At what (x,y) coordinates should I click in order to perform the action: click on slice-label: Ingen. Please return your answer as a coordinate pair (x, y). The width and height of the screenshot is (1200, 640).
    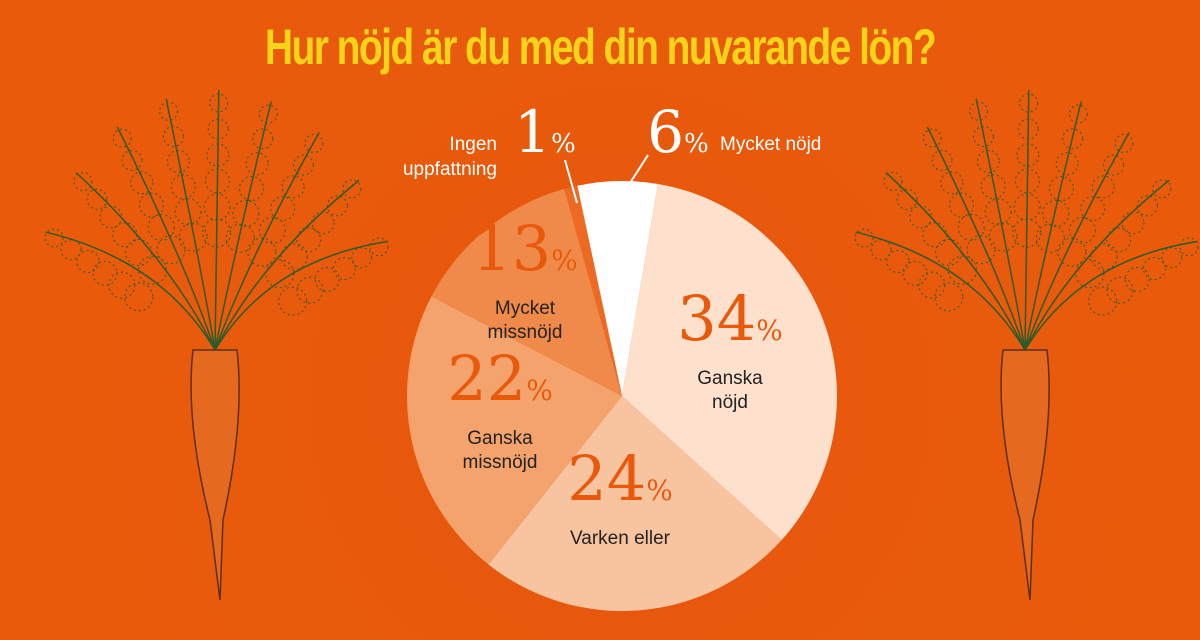
    Looking at the image, I should click on (473, 144).